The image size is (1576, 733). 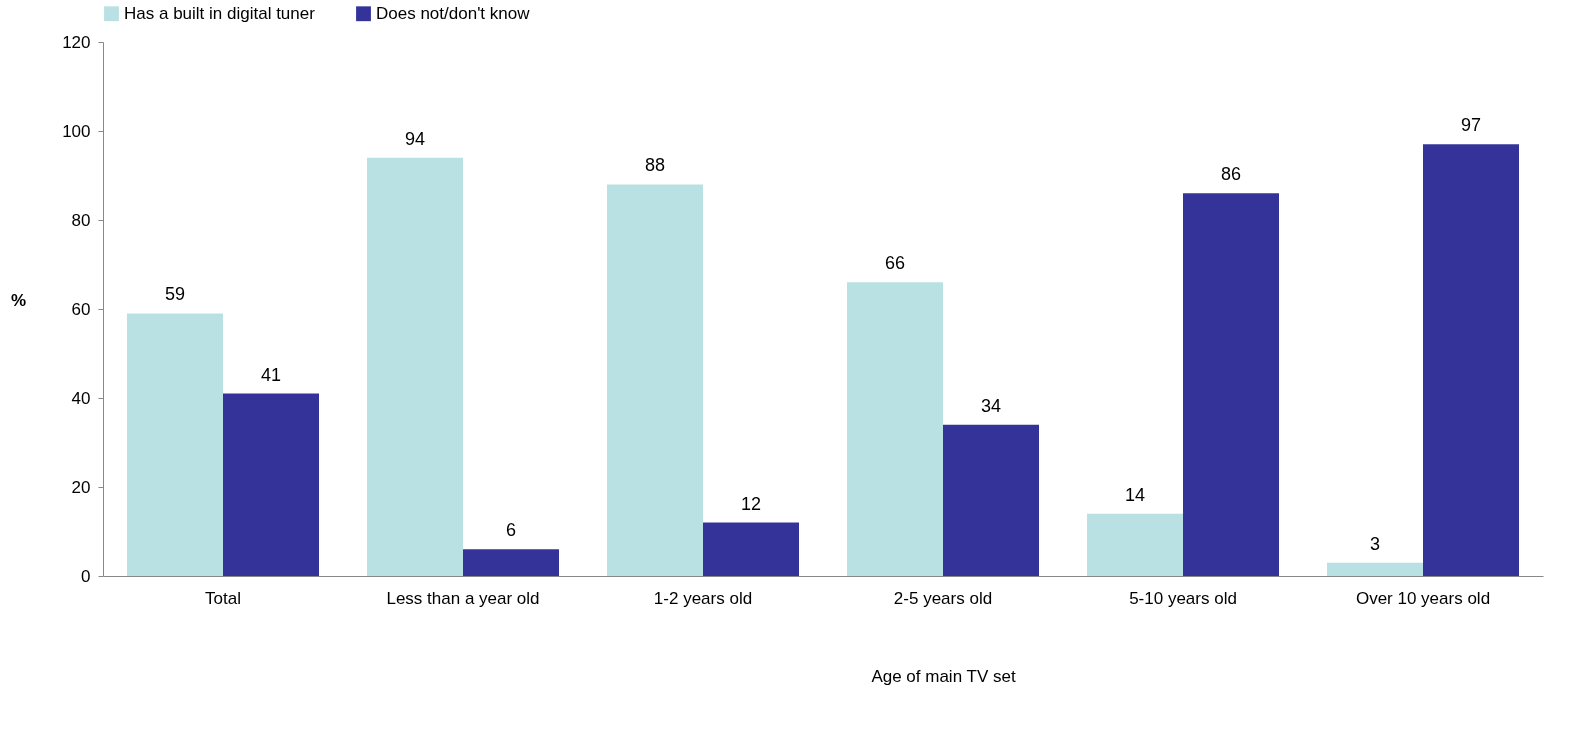 What do you see at coordinates (81, 220) in the screenshot?
I see `y-tick-label: 80` at bounding box center [81, 220].